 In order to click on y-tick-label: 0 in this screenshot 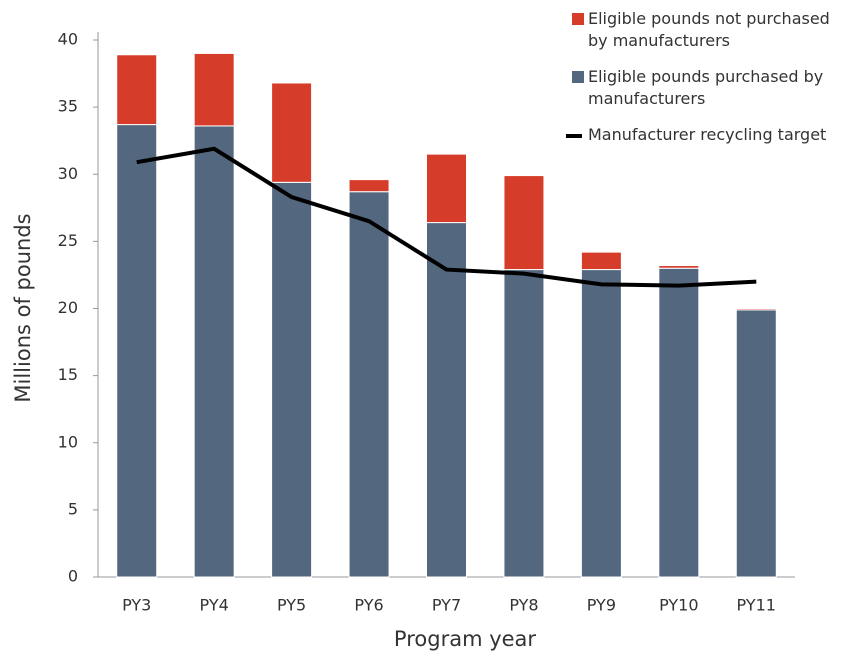, I will do `click(73, 576)`.